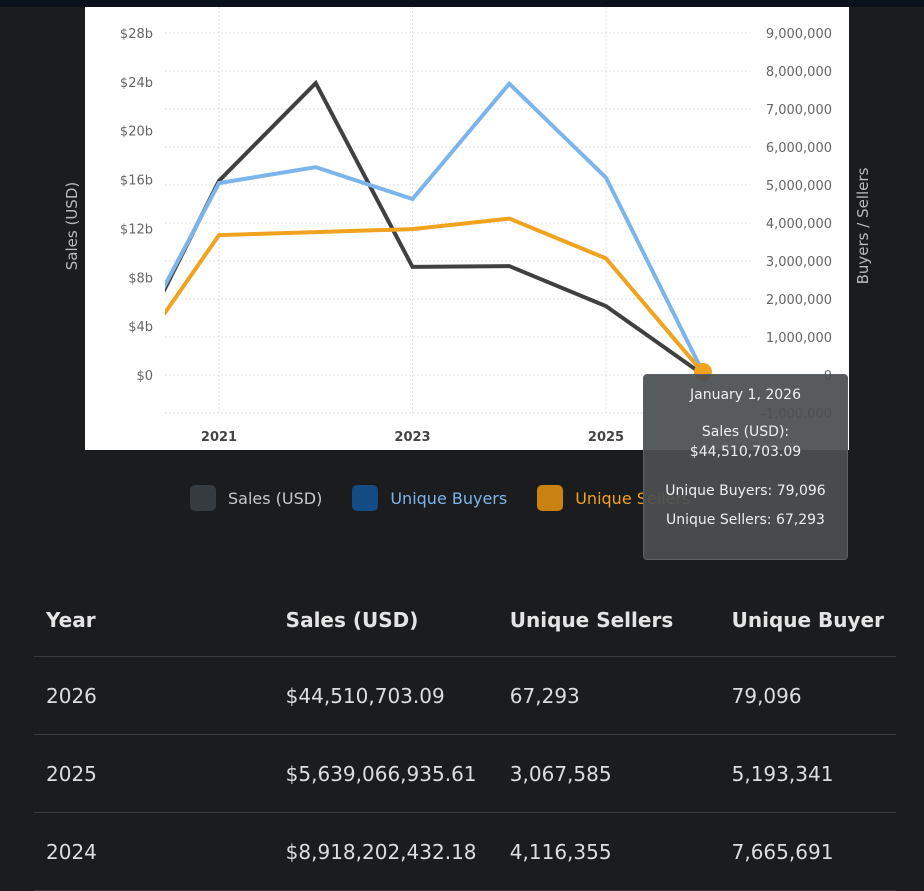 This screenshot has width=924, height=891. Describe the element at coordinates (609, 620) in the screenshot. I see `header-sellers: Unique Sellers` at that location.